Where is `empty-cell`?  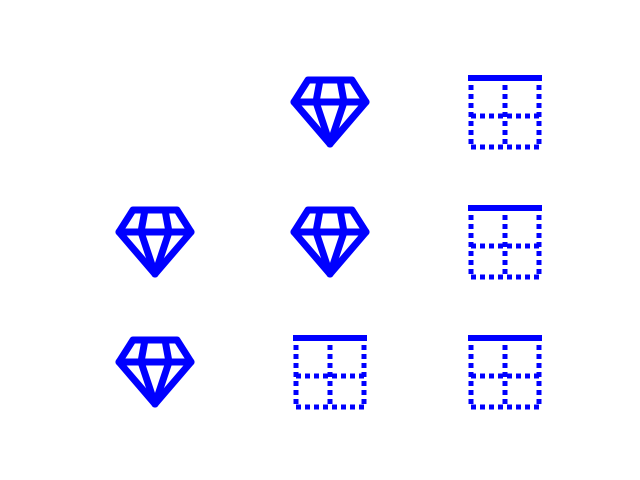
empty-cell is located at coordinates (155, 112).